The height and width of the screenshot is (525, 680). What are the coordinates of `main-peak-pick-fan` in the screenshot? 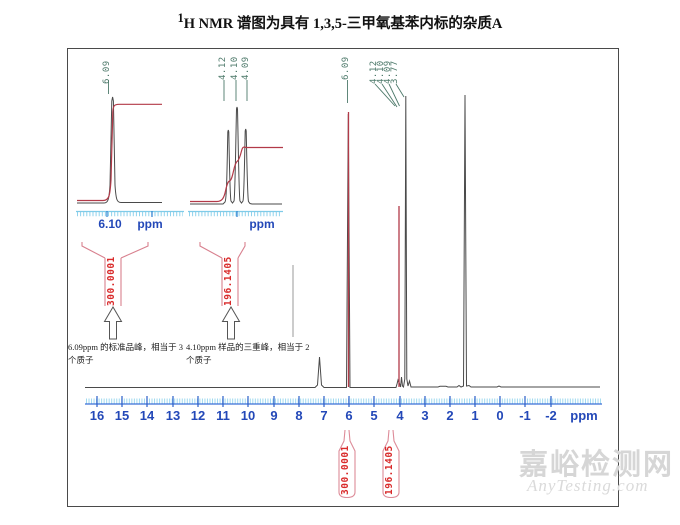 It's located at (389, 95).